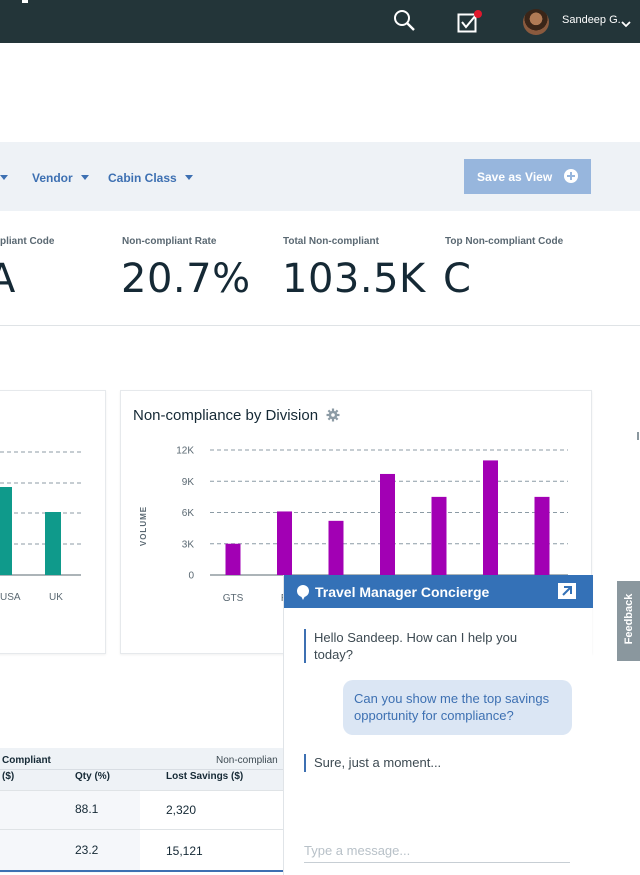 The image size is (640, 875). Describe the element at coordinates (87, 809) in the screenshot. I see `table-cell-qty: 88.1` at that location.